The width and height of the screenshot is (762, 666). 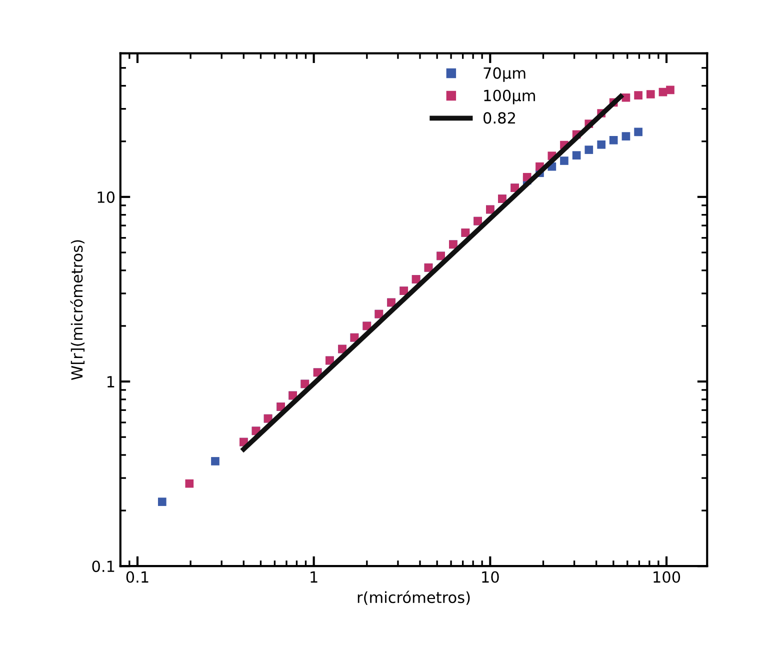 I want to click on legend-label: 100µm, so click(x=509, y=97).